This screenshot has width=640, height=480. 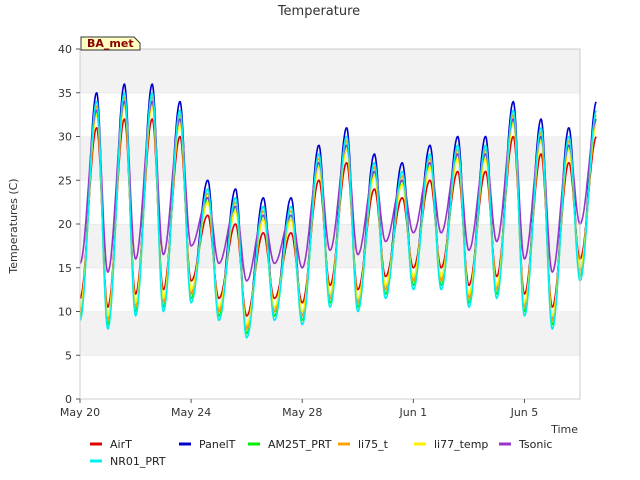 I want to click on chart-title: Temperature, so click(x=318, y=11).